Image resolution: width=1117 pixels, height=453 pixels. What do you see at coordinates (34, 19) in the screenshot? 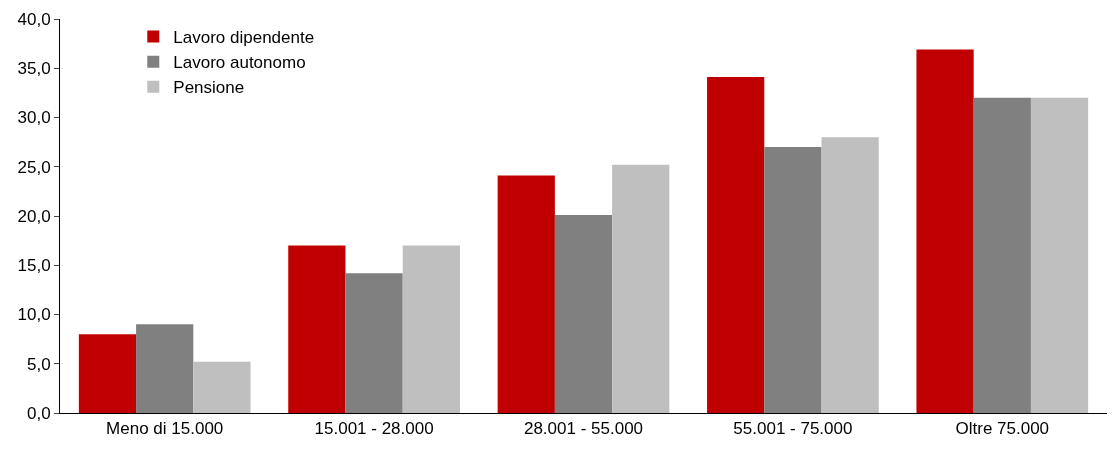
I see `y-tick-label: 40,0` at bounding box center [34, 19].